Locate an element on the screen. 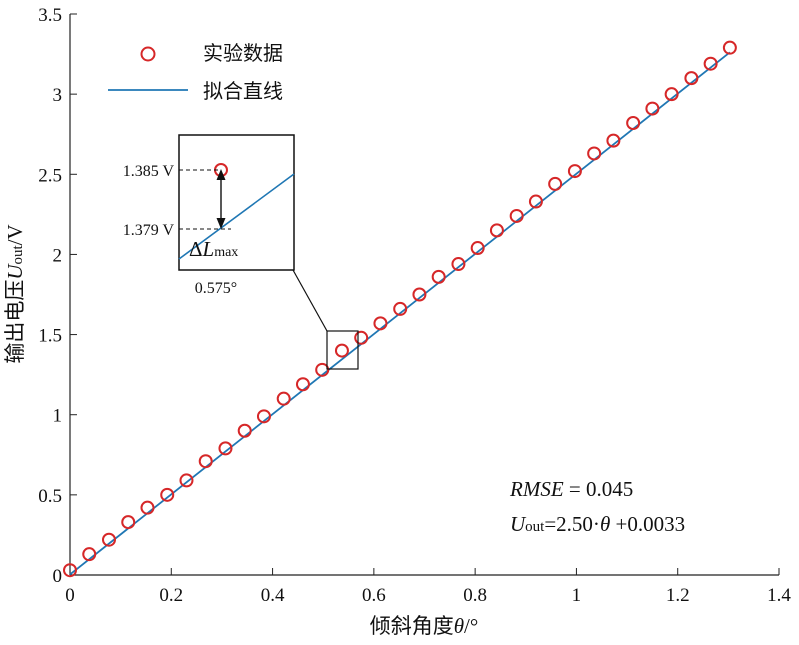 This screenshot has width=799, height=645. inset-frame is located at coordinates (236, 202).